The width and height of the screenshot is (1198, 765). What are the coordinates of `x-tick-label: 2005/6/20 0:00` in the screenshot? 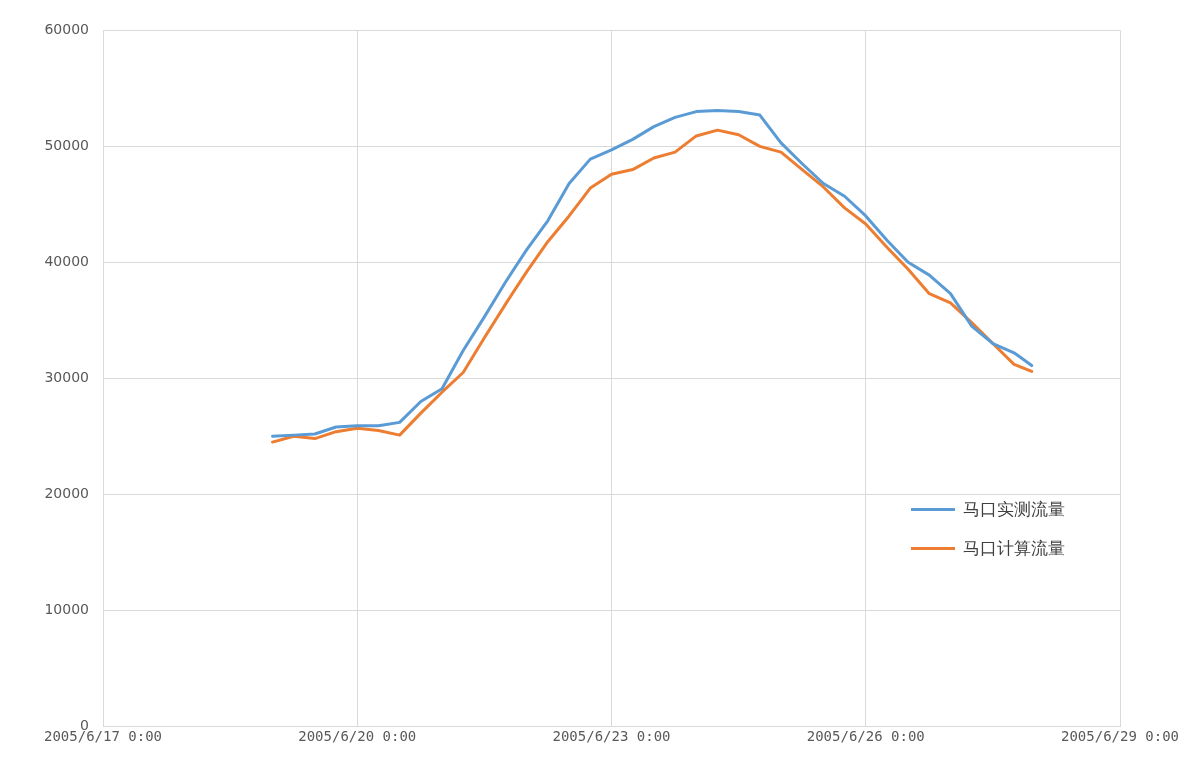 It's located at (357, 736).